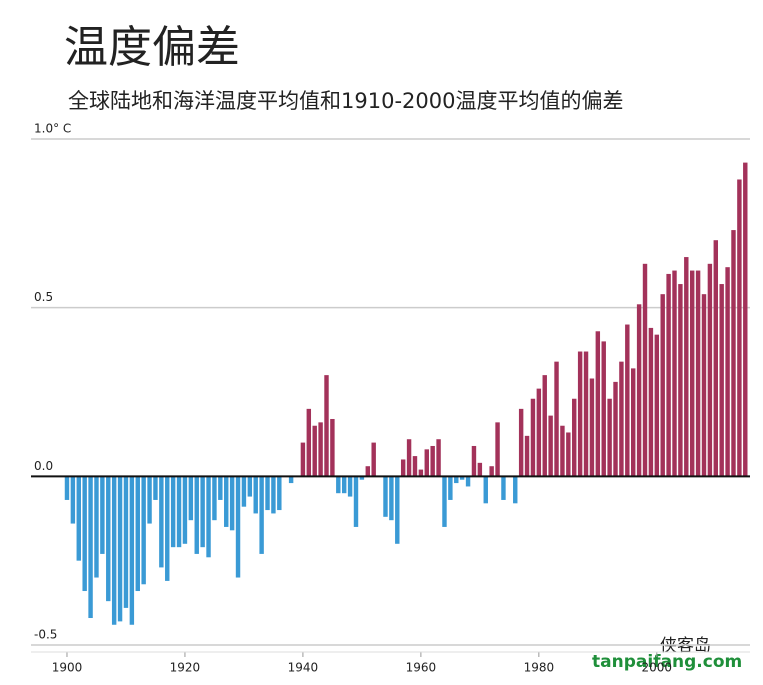 This screenshot has height=685, width=763. I want to click on x-tick-label: 1900, so click(67, 668).